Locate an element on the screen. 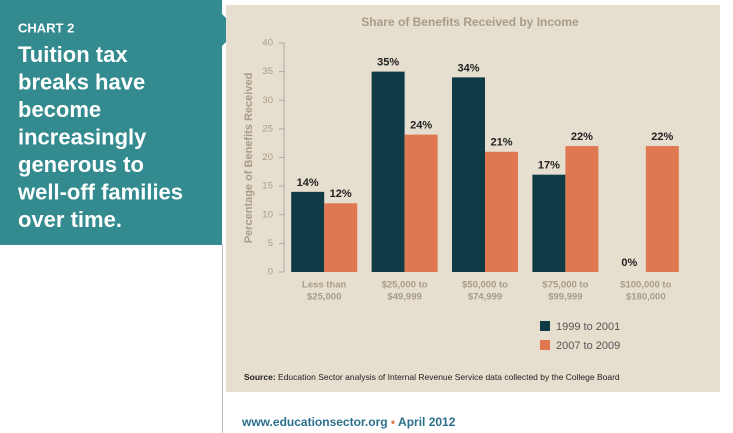  headline-line: become is located at coordinates (59, 109).